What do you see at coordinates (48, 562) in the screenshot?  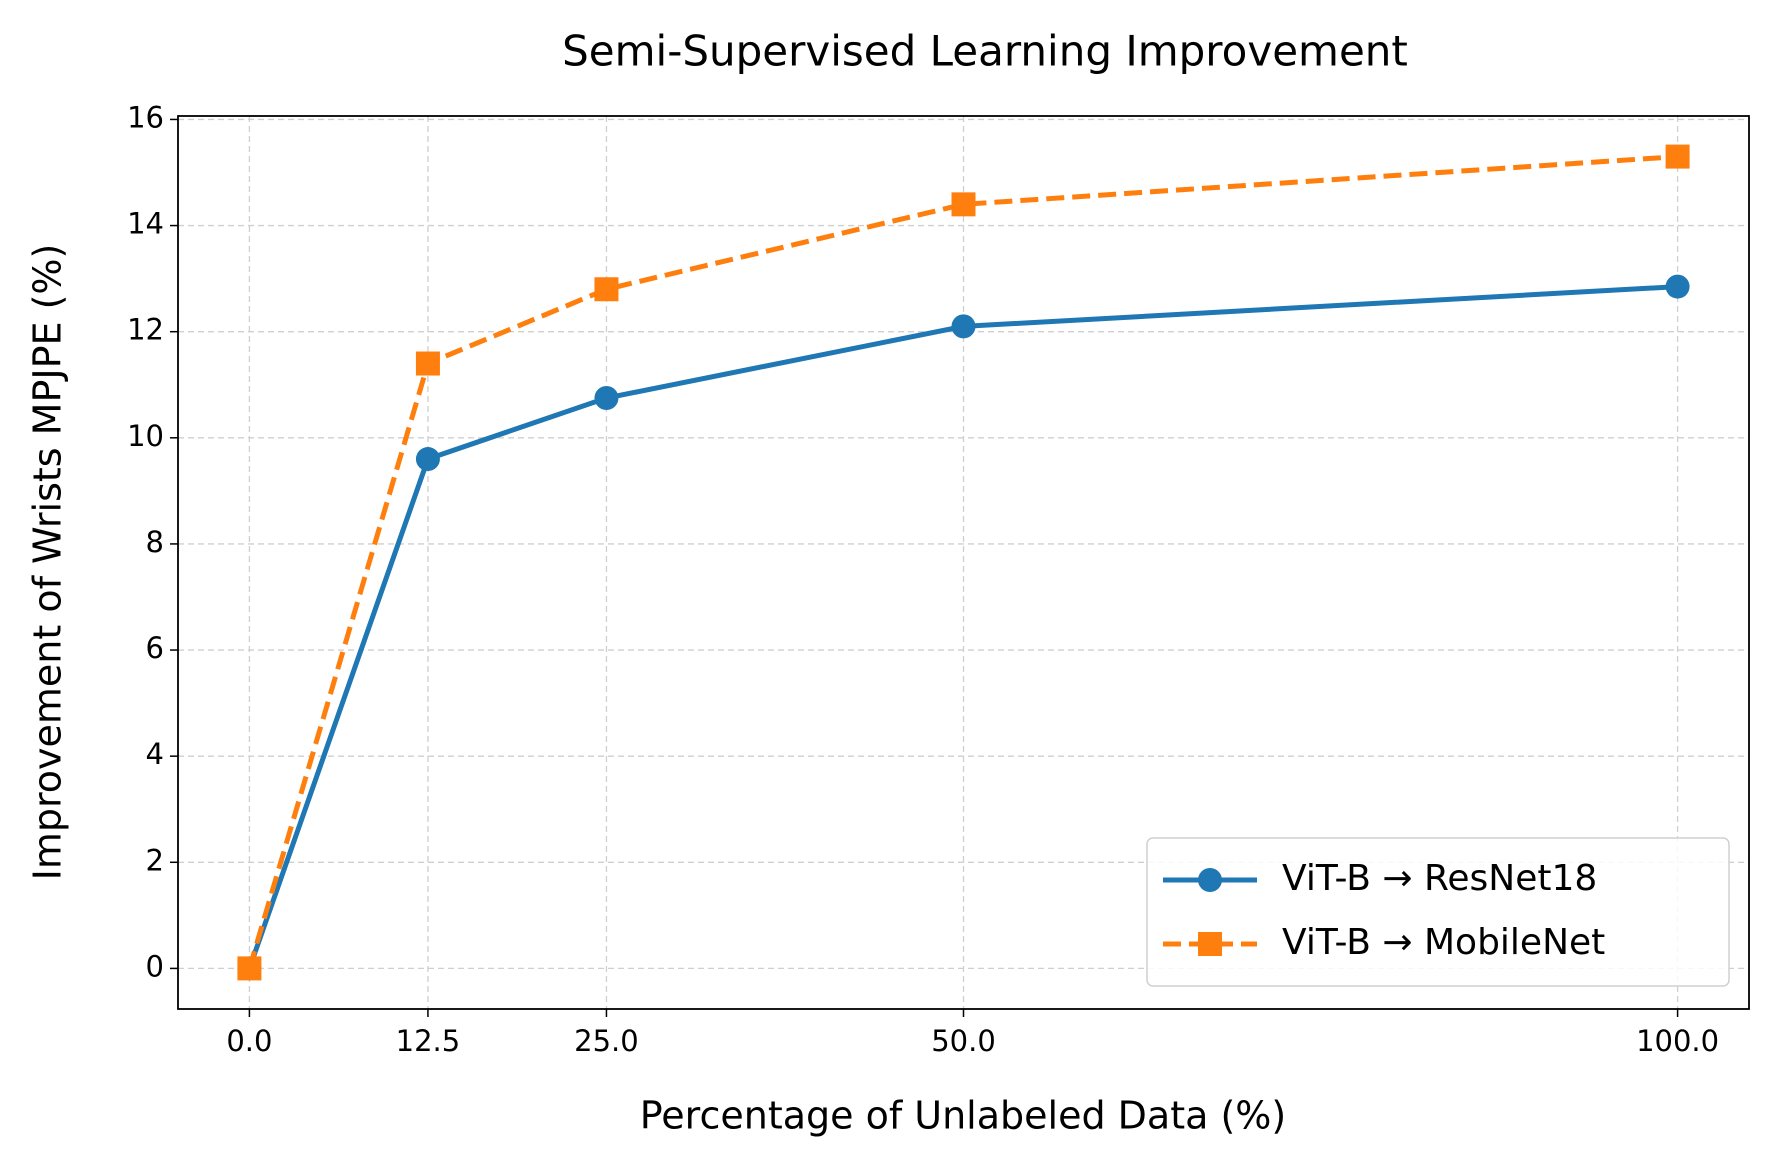 I see `y-axis-label: Improvement of Wrists MPJPE (%)` at bounding box center [48, 562].